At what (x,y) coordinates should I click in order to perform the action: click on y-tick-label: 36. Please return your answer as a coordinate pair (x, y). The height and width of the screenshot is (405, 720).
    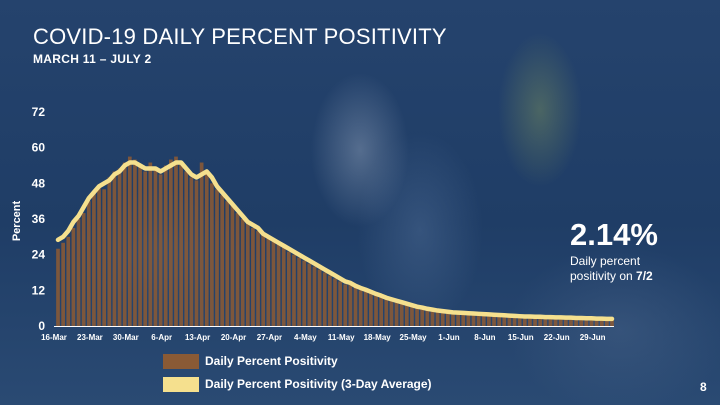
    Looking at the image, I should click on (39, 219).